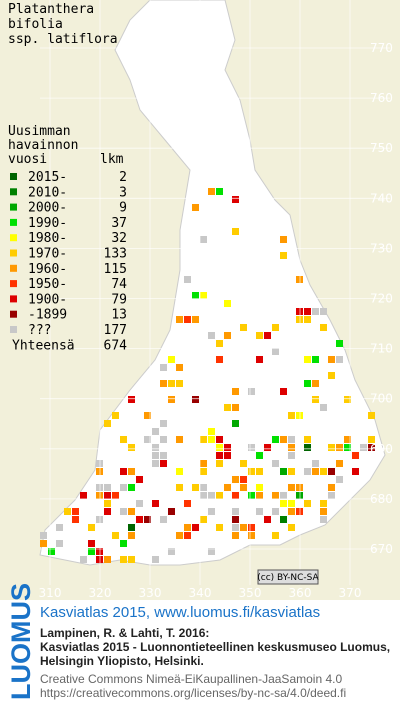 The height and width of the screenshot is (702, 400). What do you see at coordinates (47, 284) in the screenshot?
I see `legend-label: 1950-` at bounding box center [47, 284].